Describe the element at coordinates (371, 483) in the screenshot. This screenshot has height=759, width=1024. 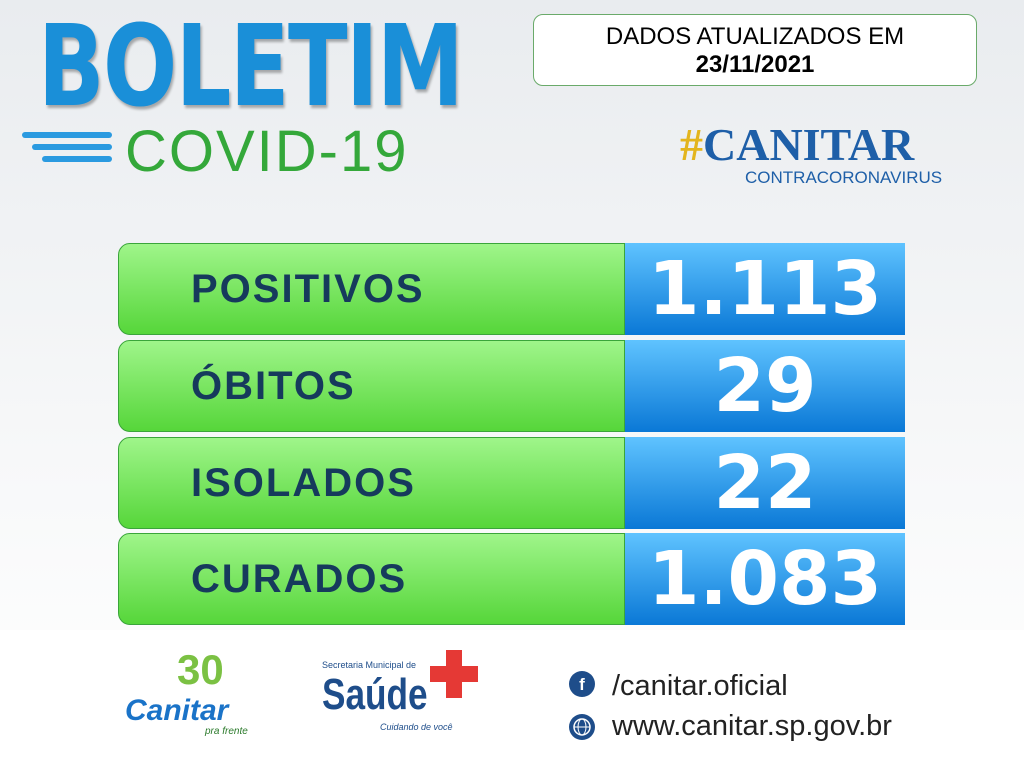
I see `row-label: ISOLADOS` at that location.